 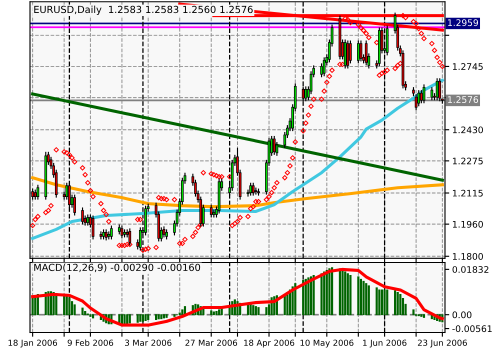 I want to click on y-tick-label: 1.1800, so click(x=467, y=256).